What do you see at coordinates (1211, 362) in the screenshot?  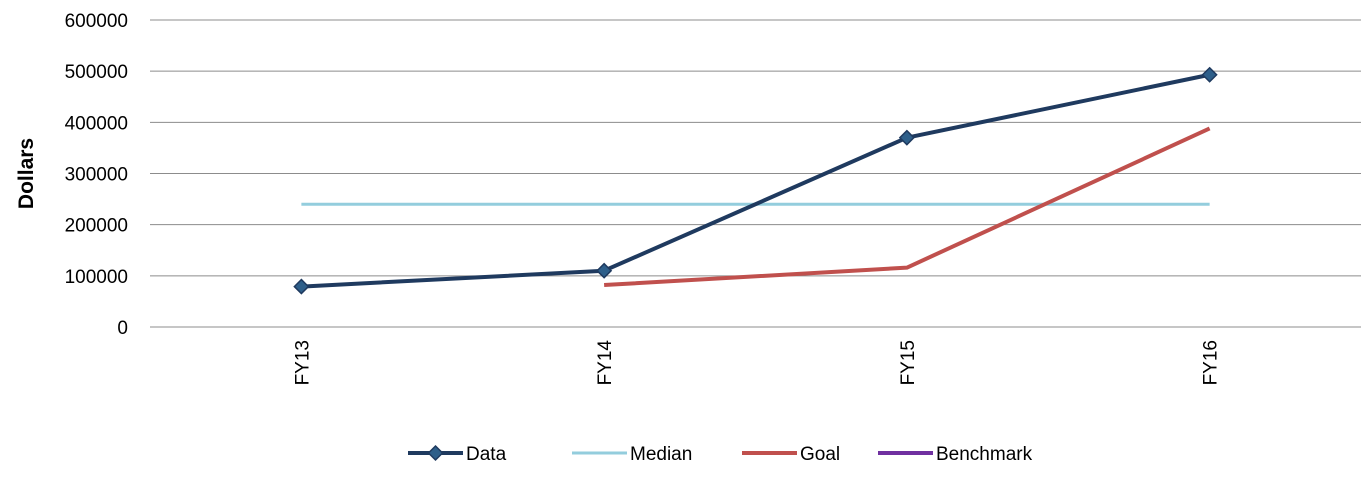 I see `x-tick-label: FY16` at bounding box center [1211, 362].